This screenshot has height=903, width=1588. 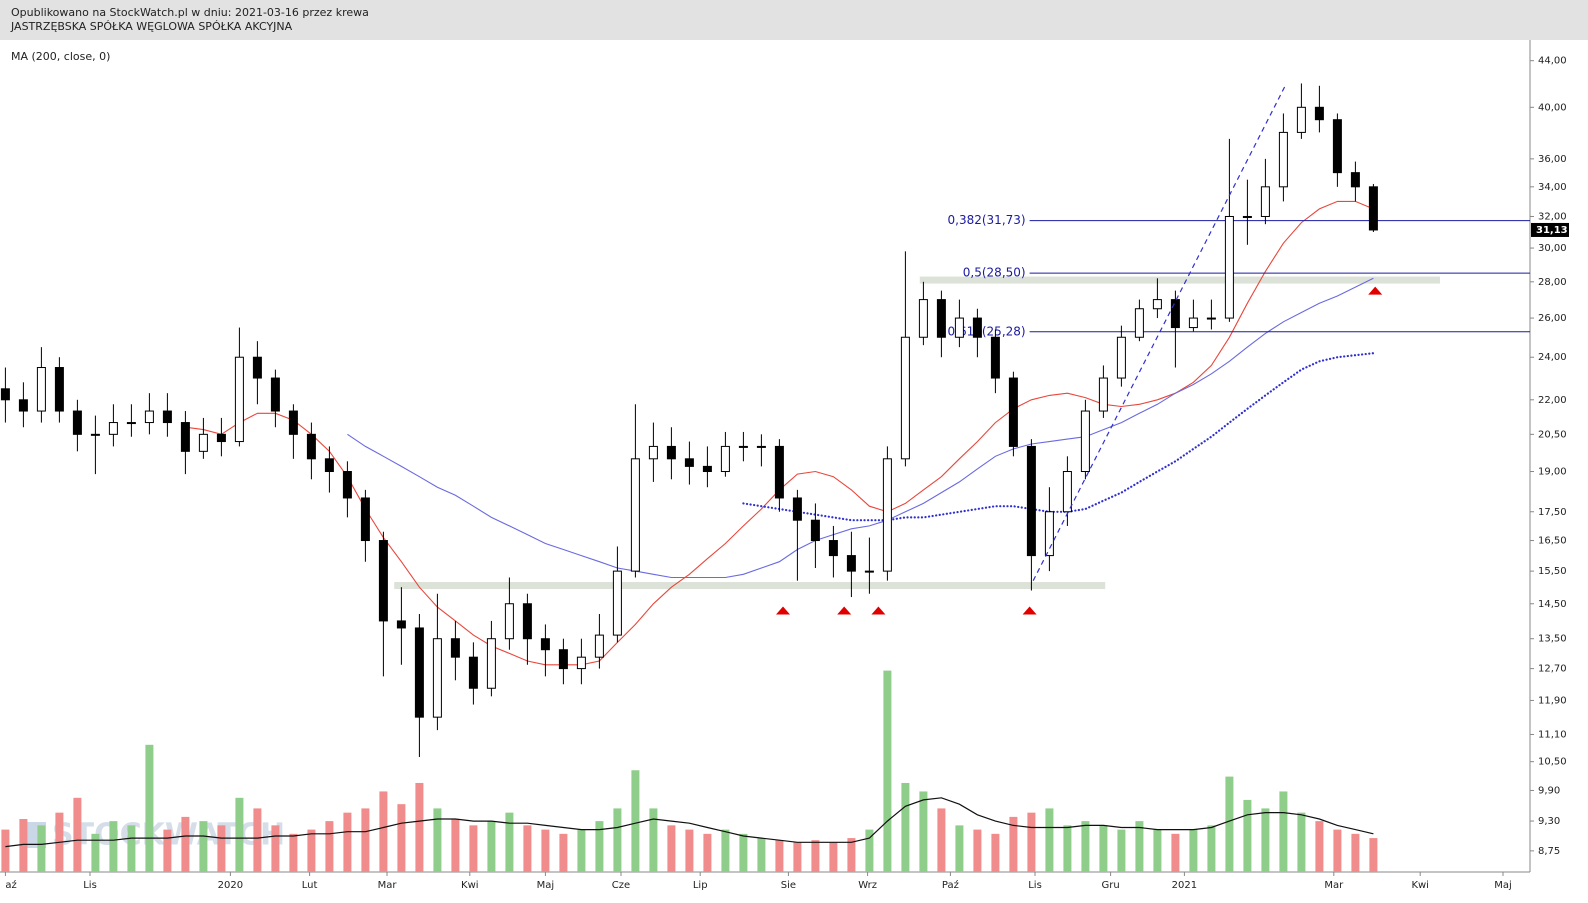 I want to click on y-tick-label: 26,00, so click(x=1552, y=318).